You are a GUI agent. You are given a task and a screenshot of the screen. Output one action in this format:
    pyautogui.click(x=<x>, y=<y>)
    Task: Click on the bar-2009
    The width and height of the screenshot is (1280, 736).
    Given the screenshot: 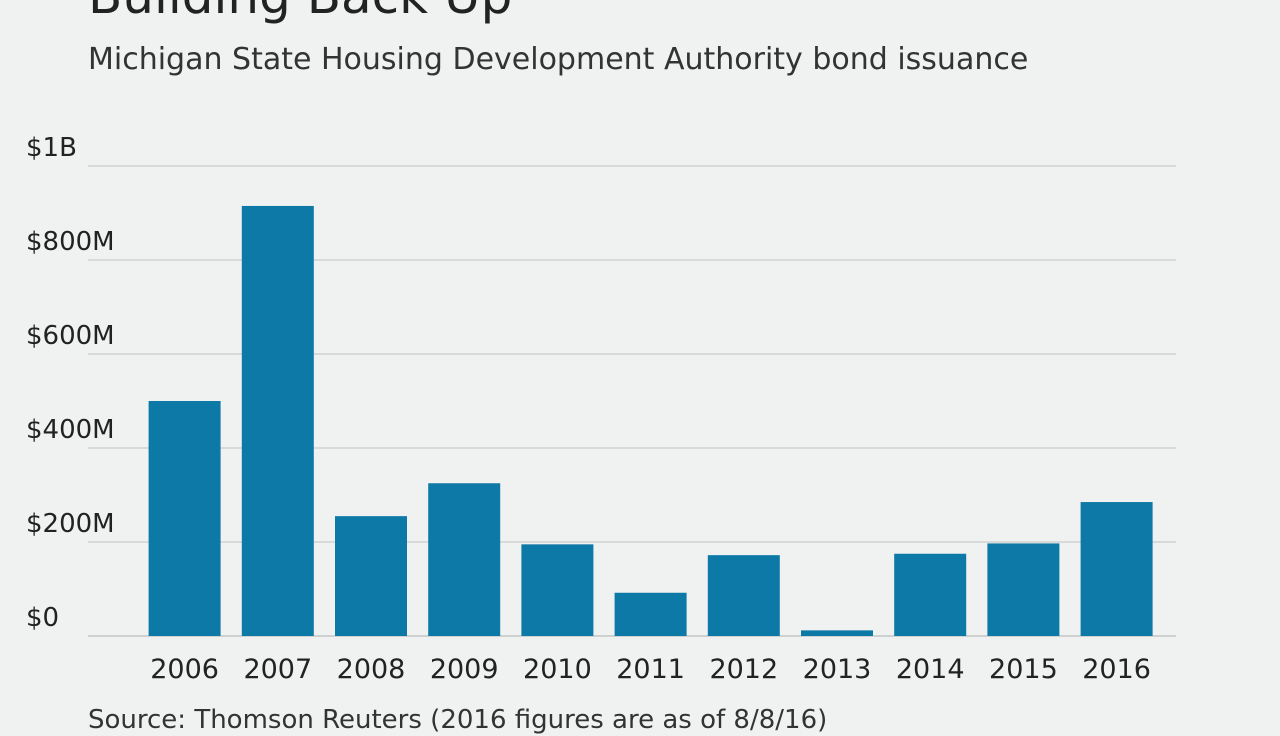 What is the action you would take?
    pyautogui.click(x=464, y=559)
    